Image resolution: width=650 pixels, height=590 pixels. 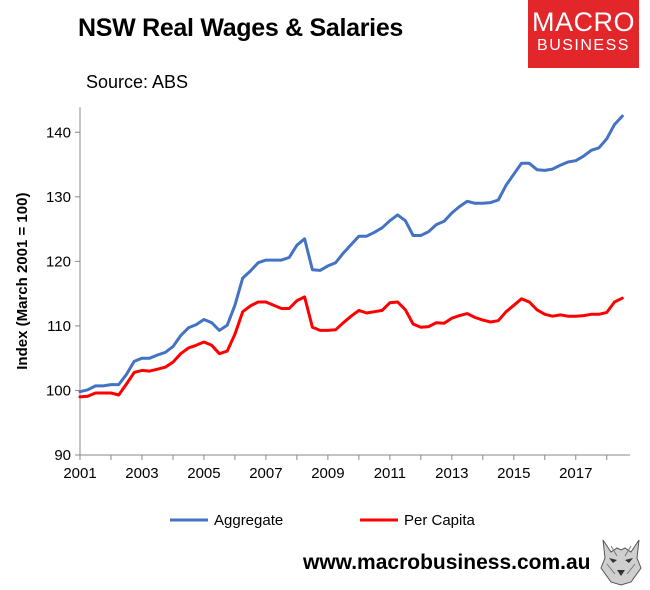 What do you see at coordinates (203, 473) in the screenshot?
I see `x-tick-label: 2005` at bounding box center [203, 473].